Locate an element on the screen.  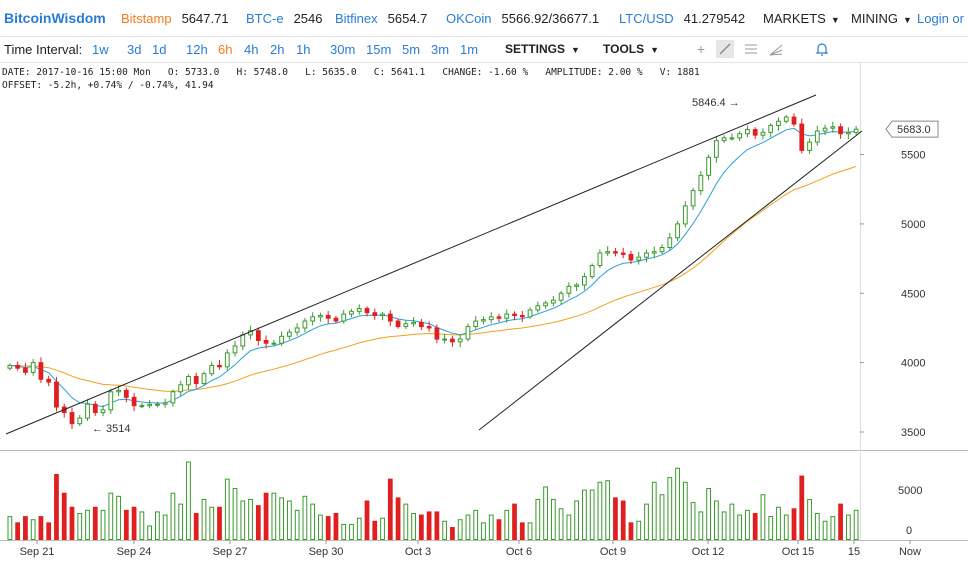
ticker-btce: BTC-e 2546 is located at coordinates (284, 18).